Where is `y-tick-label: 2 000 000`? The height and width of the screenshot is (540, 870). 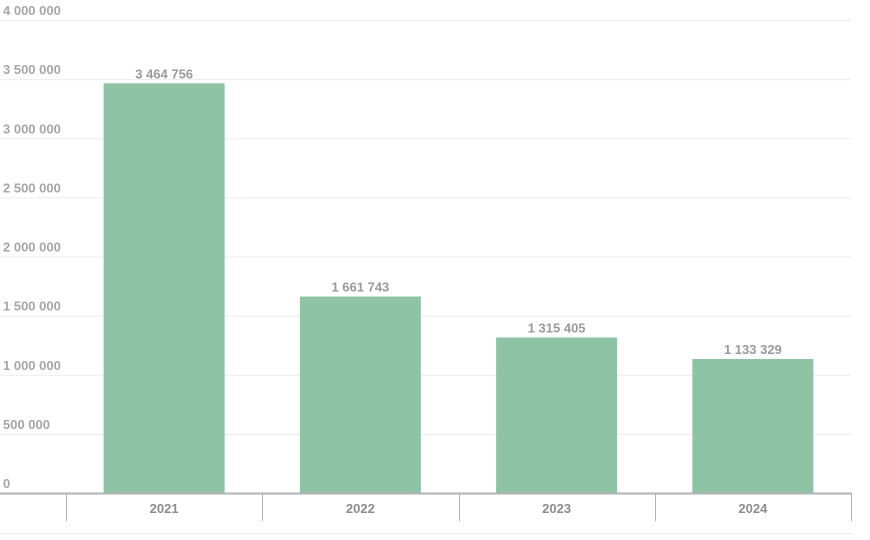 y-tick-label: 2 000 000 is located at coordinates (32, 247).